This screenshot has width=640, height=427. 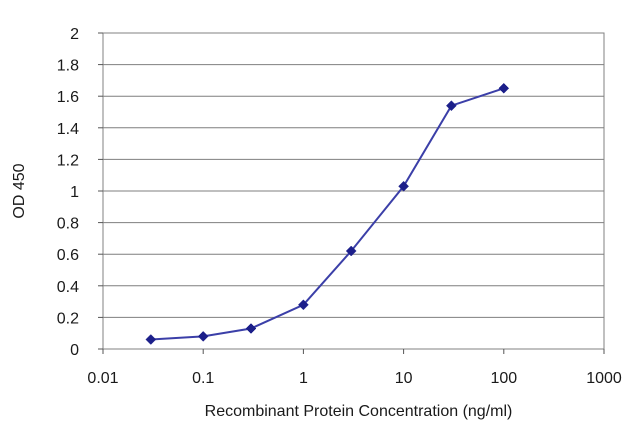 What do you see at coordinates (80, 192) in the screenshot?
I see `y-axis-ticks: 0 0.2 0.4 0.6 0.8 1 1.2 1.4 1.6 1.8 2` at bounding box center [80, 192].